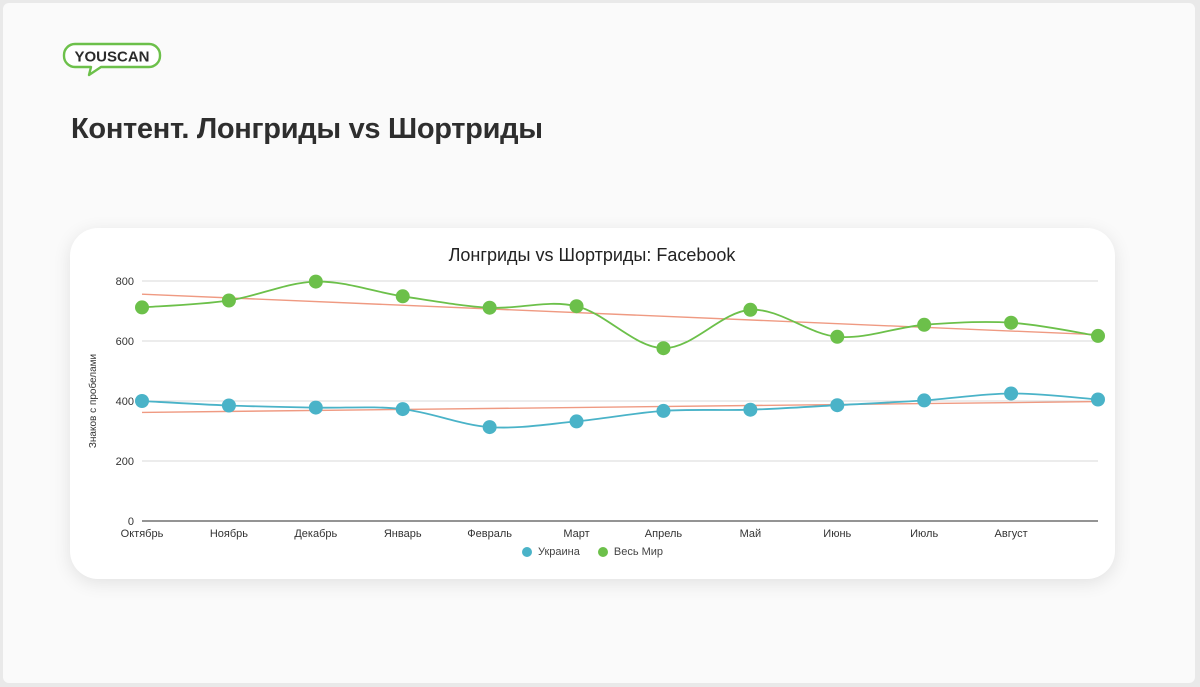 Image resolution: width=1200 pixels, height=687 pixels. I want to click on chart-title: Лонгриды vs Шортриды: Facebook, so click(593, 255).